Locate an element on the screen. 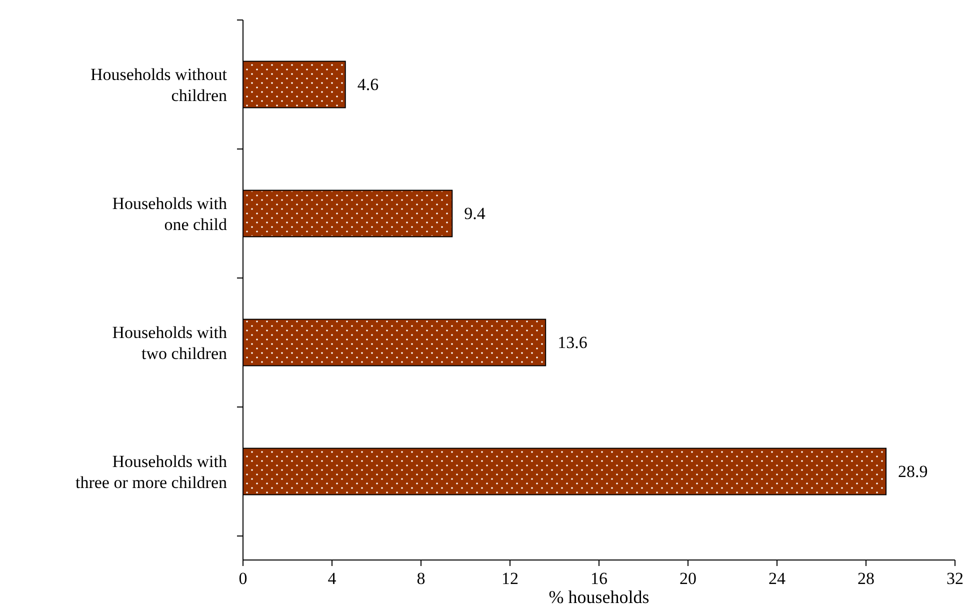 Image resolution: width=969 pixels, height=606 pixels. x-tick-label: 20 is located at coordinates (688, 578).